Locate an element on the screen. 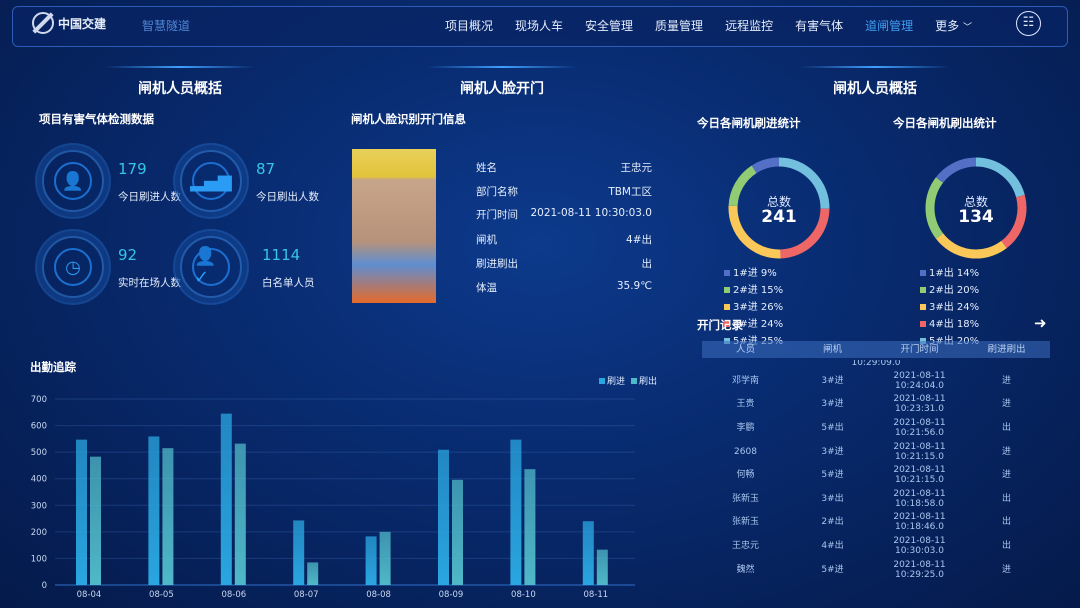 This screenshot has width=1080, height=608. cell-time: 2021-08-11 10:30:03.0 is located at coordinates (919, 545).